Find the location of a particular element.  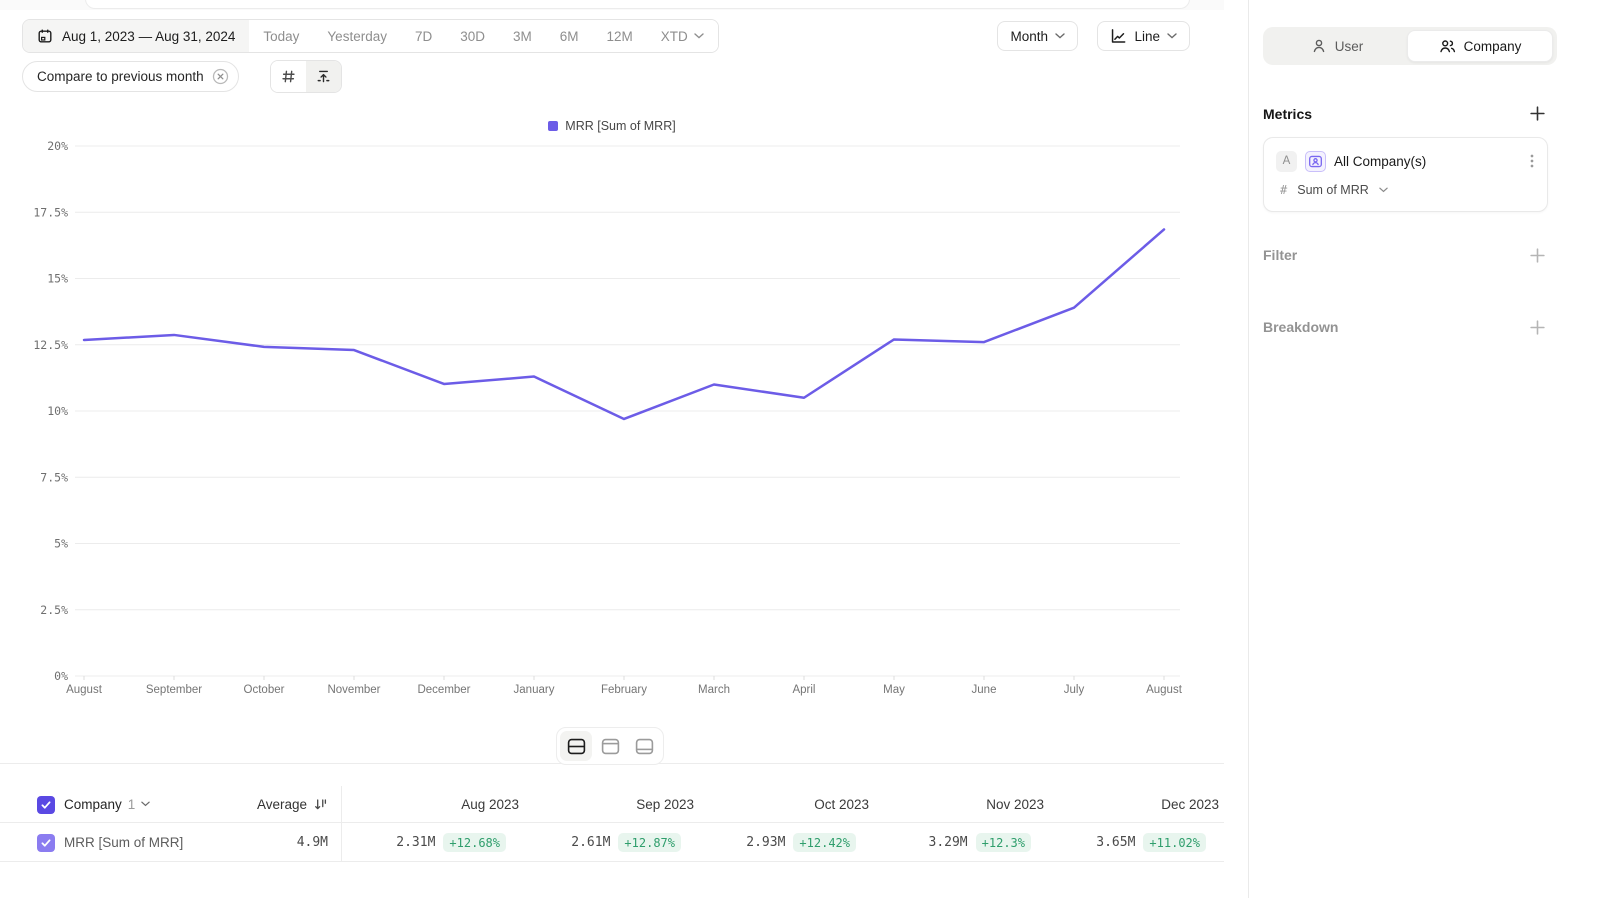

layout-bottom-icon is located at coordinates (644, 746).